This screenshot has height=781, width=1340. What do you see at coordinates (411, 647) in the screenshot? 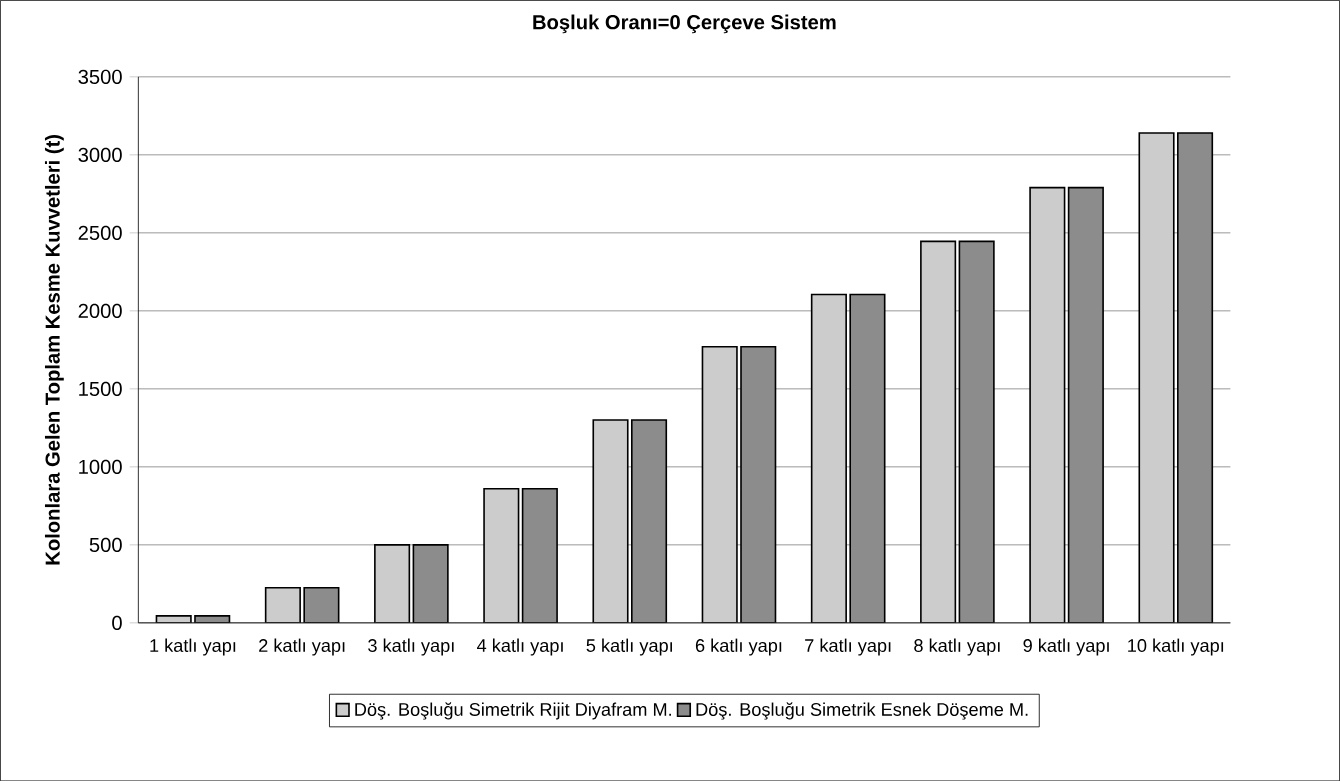
I see `x-tick-label: 3 katlı yapı` at bounding box center [411, 647].